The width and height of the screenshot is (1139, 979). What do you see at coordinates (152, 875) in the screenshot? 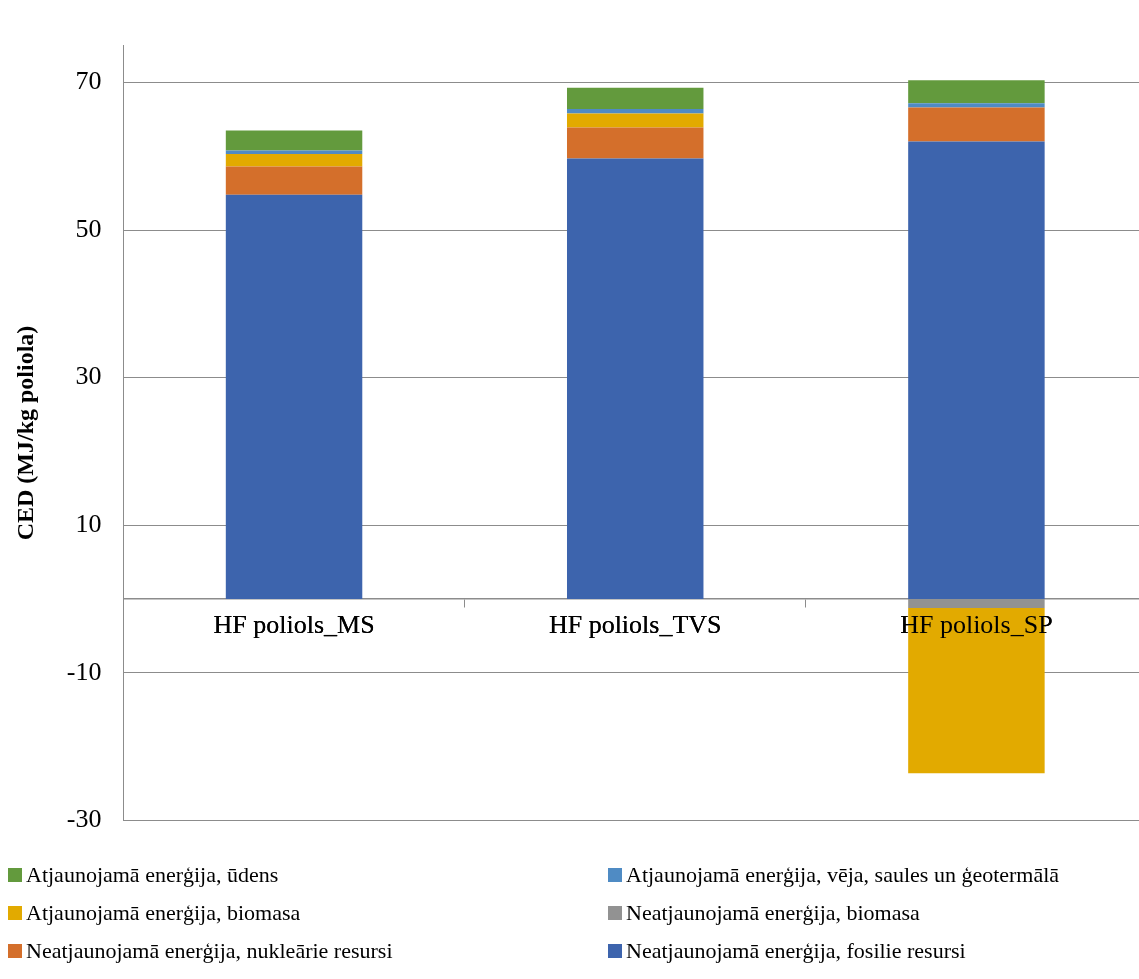
I see `legend-label: Atjaunojamā enerģija, ūdens` at bounding box center [152, 875].